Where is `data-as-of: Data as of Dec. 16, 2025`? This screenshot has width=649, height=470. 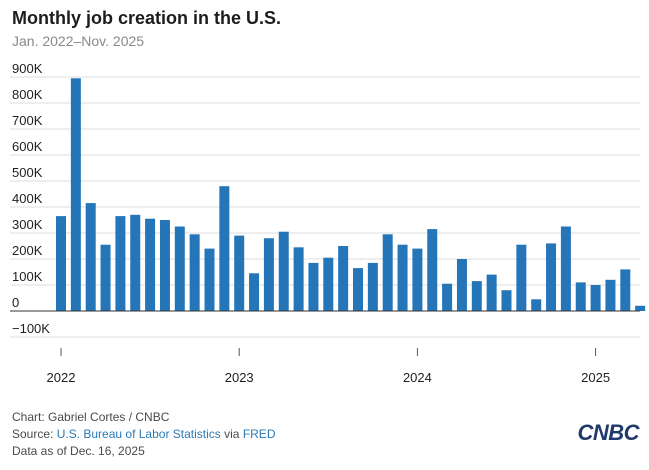 data-as-of: Data as of Dec. 16, 2025 is located at coordinates (78, 451).